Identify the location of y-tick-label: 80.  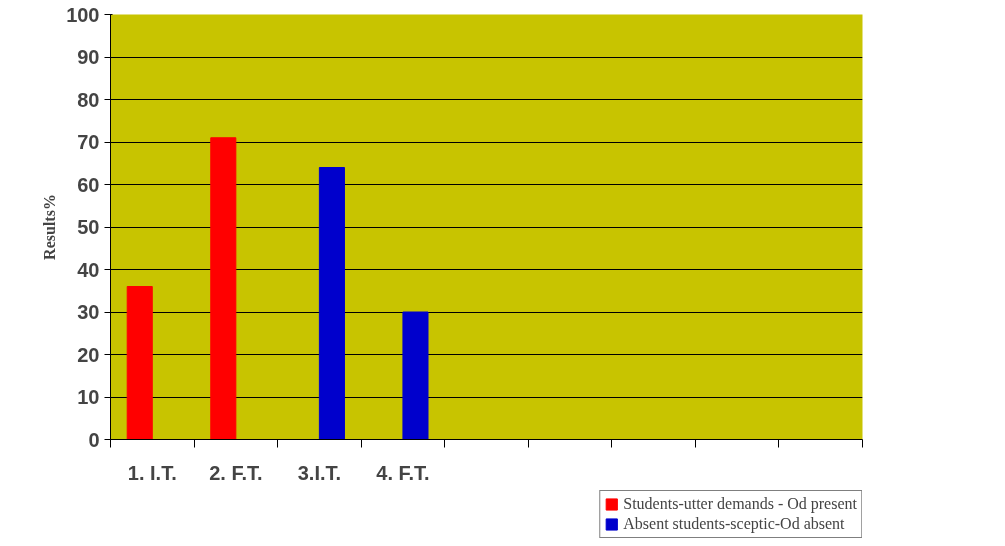
(88, 99).